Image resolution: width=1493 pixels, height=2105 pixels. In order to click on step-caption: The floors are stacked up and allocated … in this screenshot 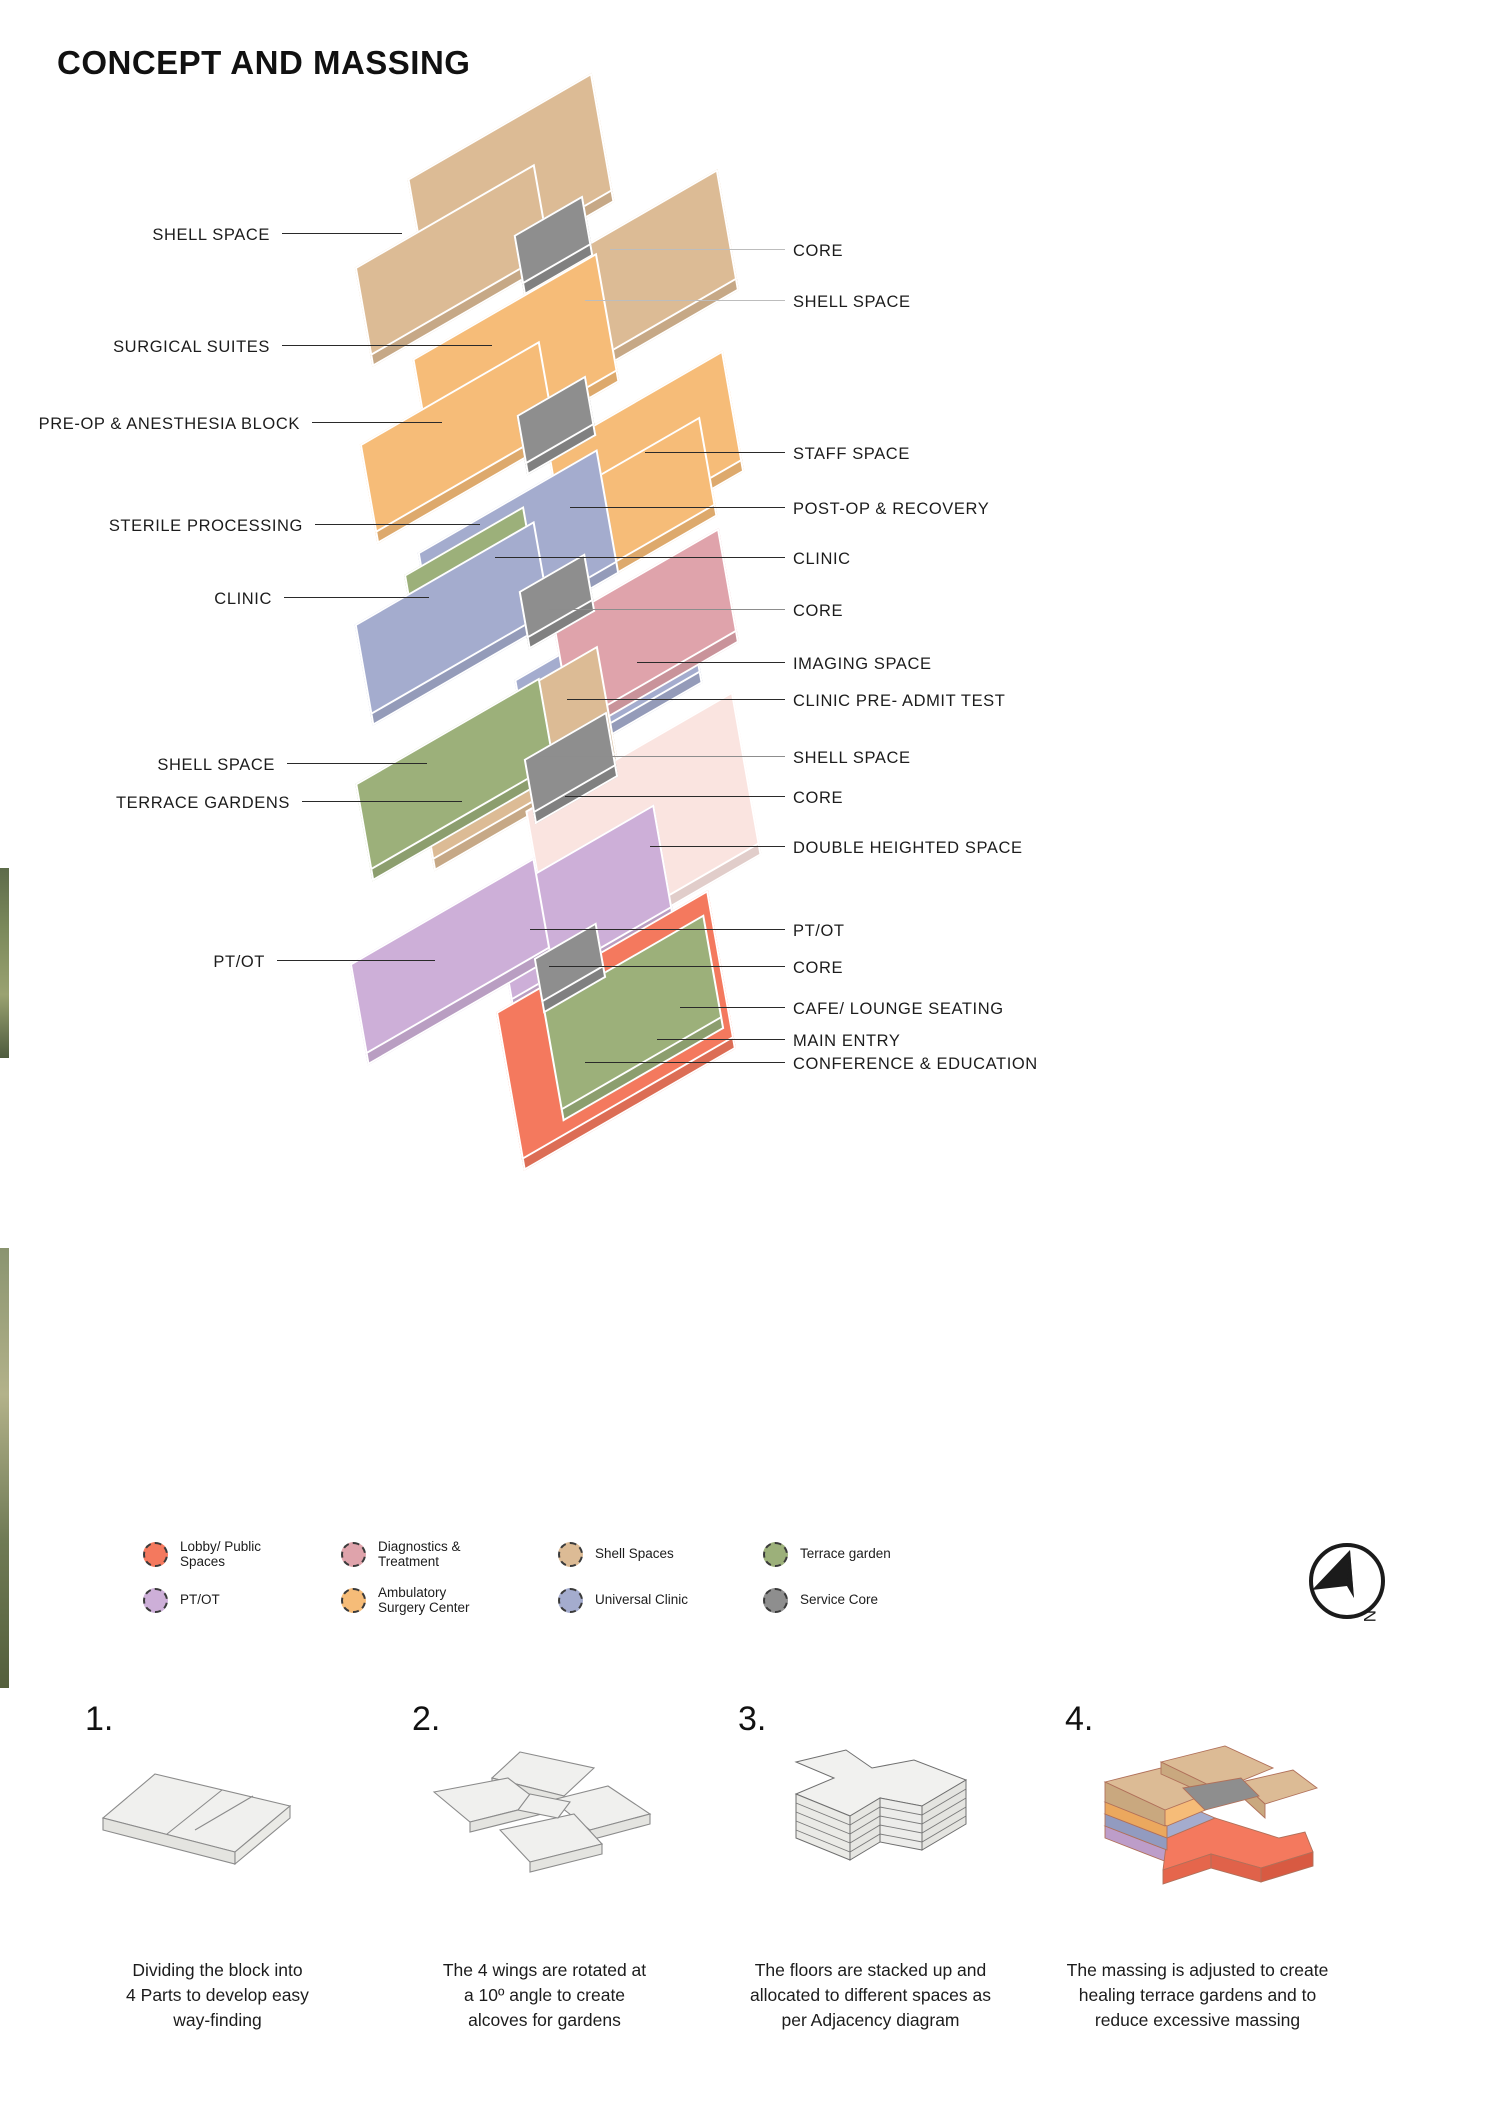, I will do `click(870, 1995)`.